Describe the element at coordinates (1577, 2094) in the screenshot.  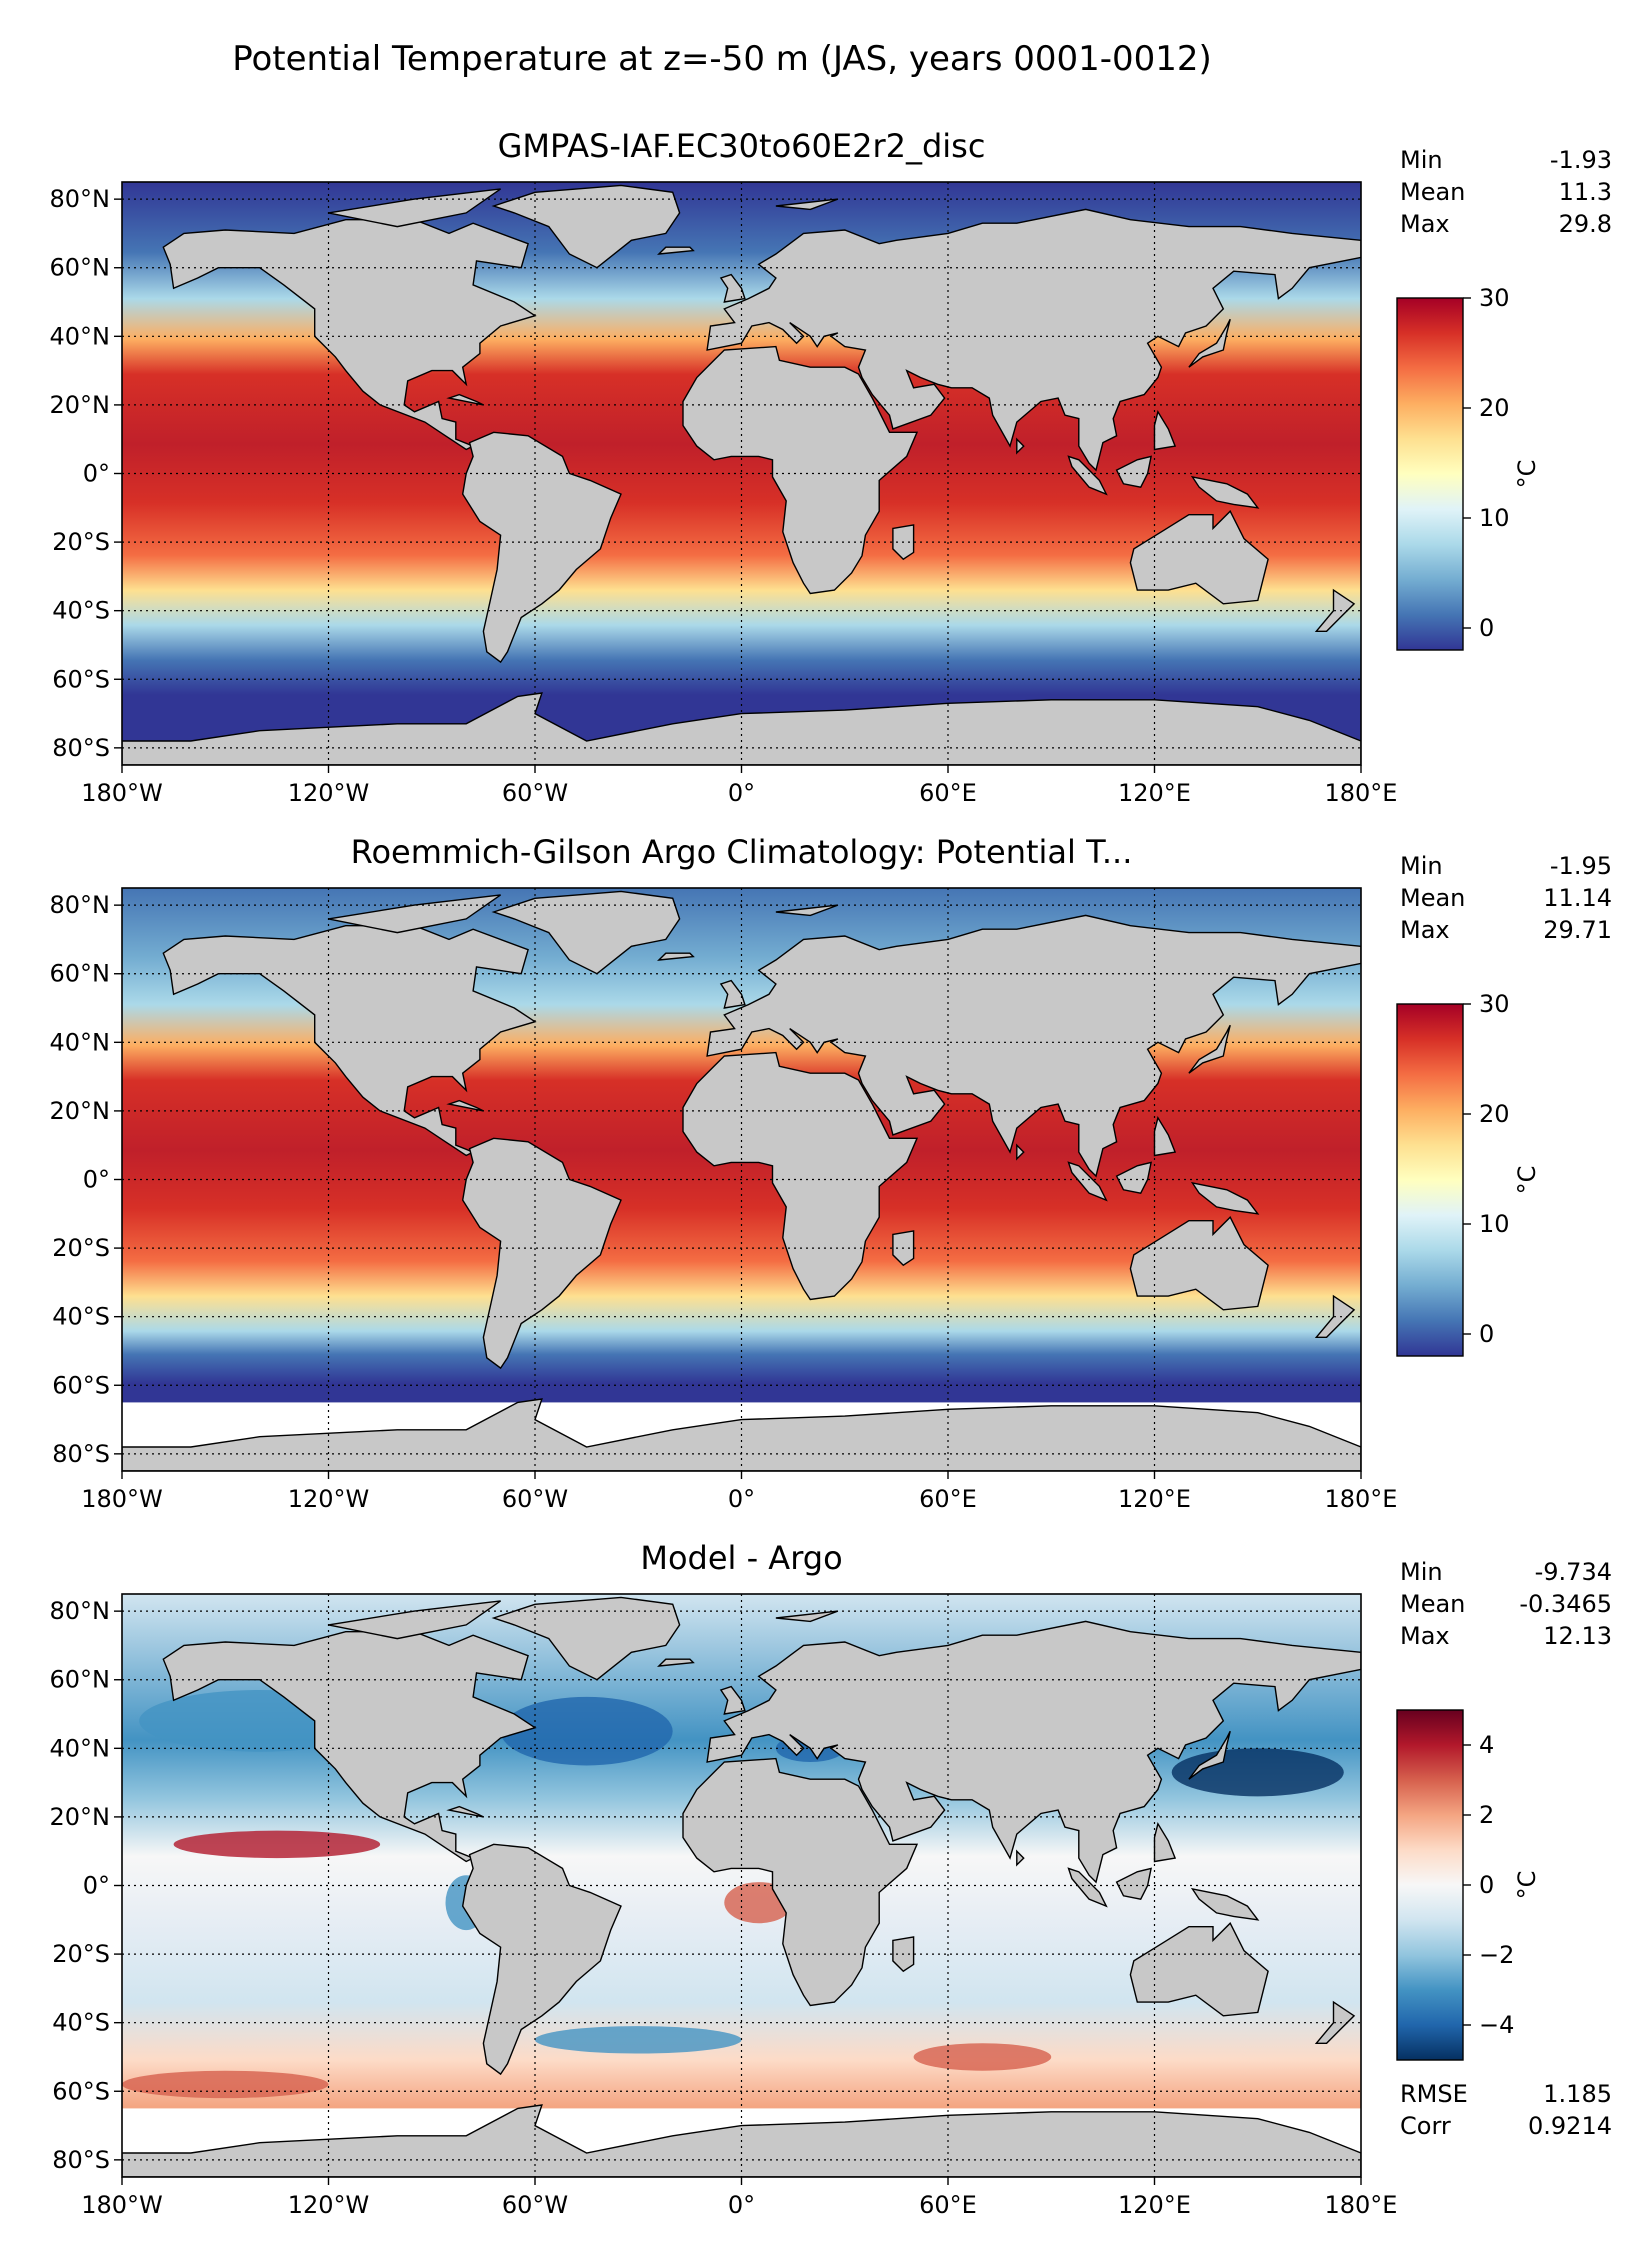
I see `stat-value: 1.185` at that location.